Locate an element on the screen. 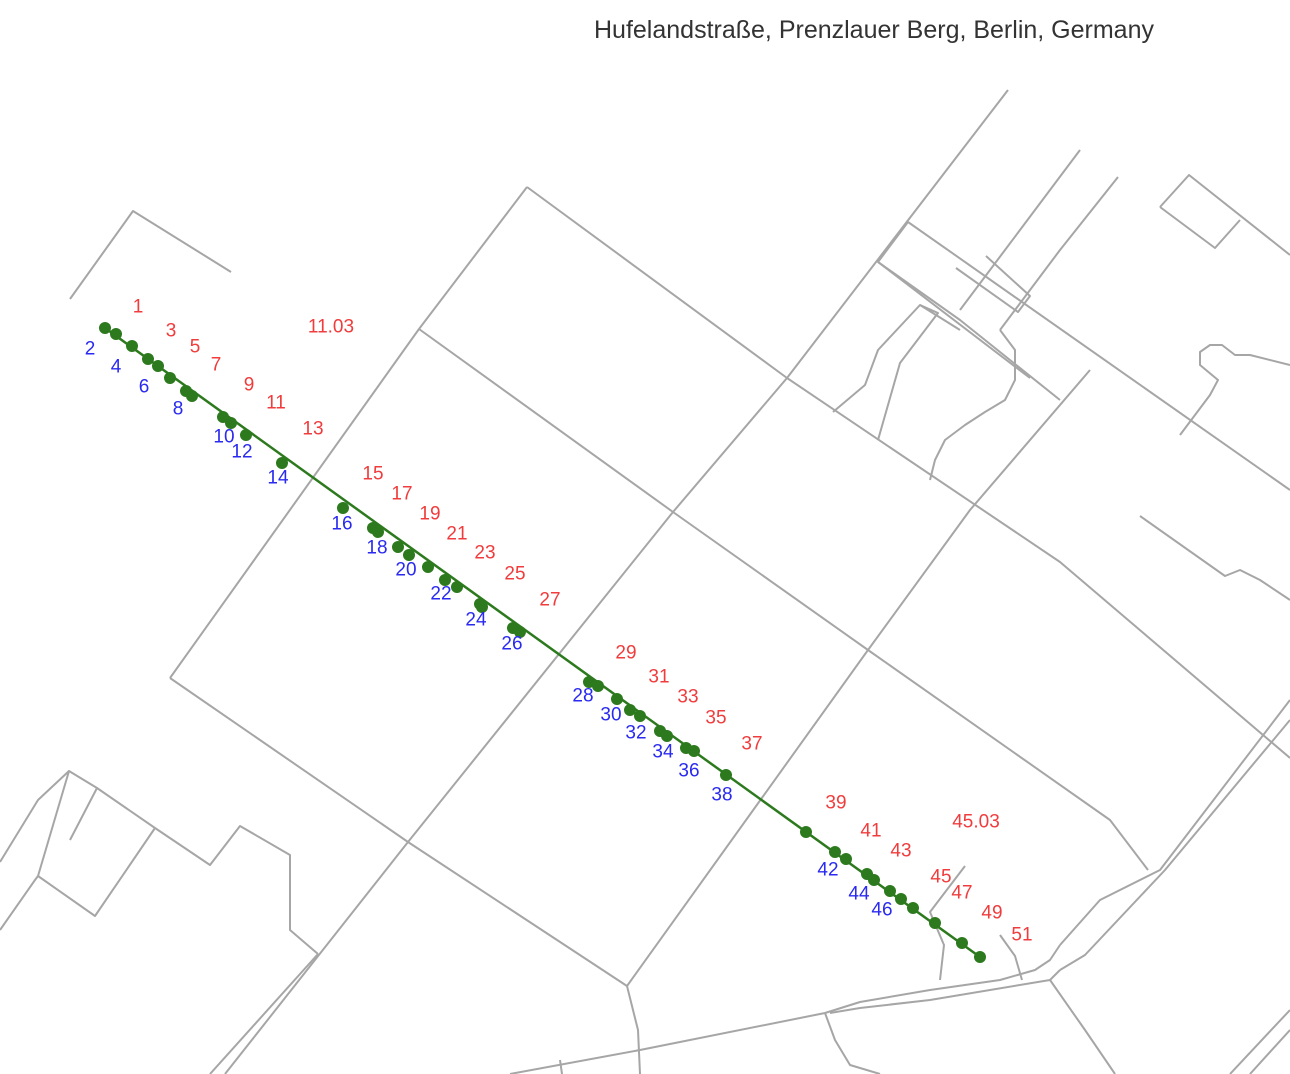 The width and height of the screenshot is (1290, 1074). odd-house-number-label: 9 is located at coordinates (249, 385).